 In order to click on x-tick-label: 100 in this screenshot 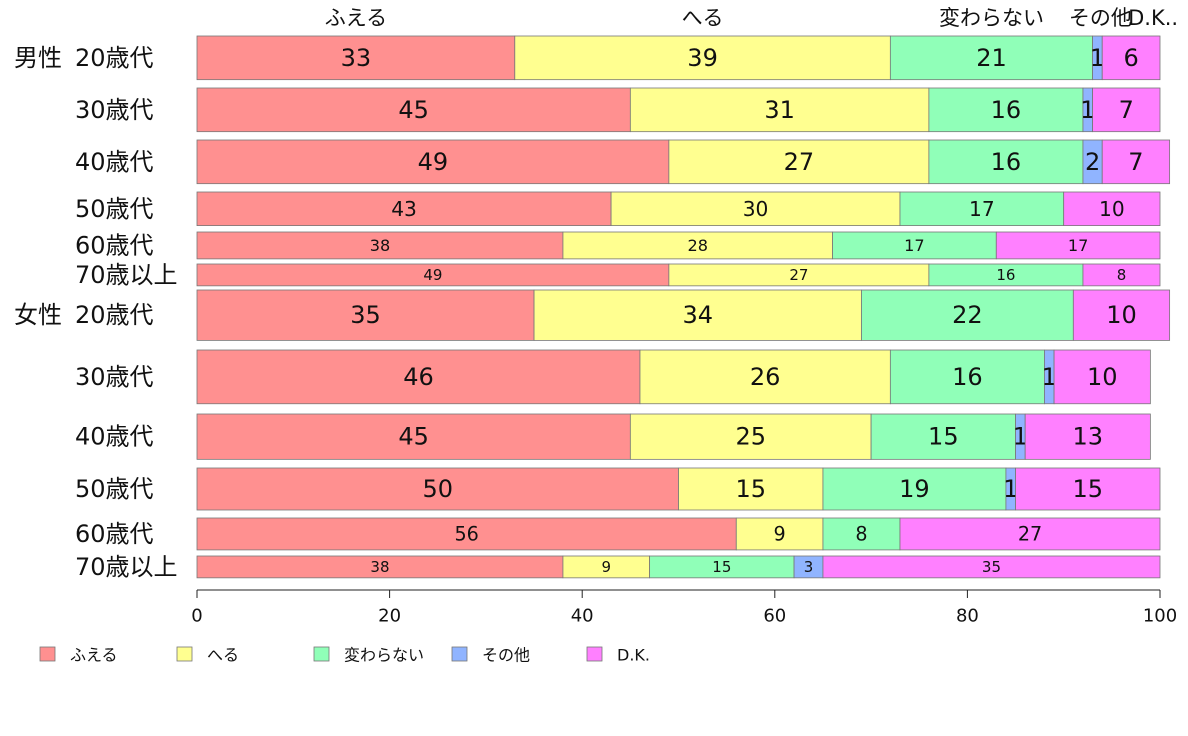, I will do `click(1160, 616)`.